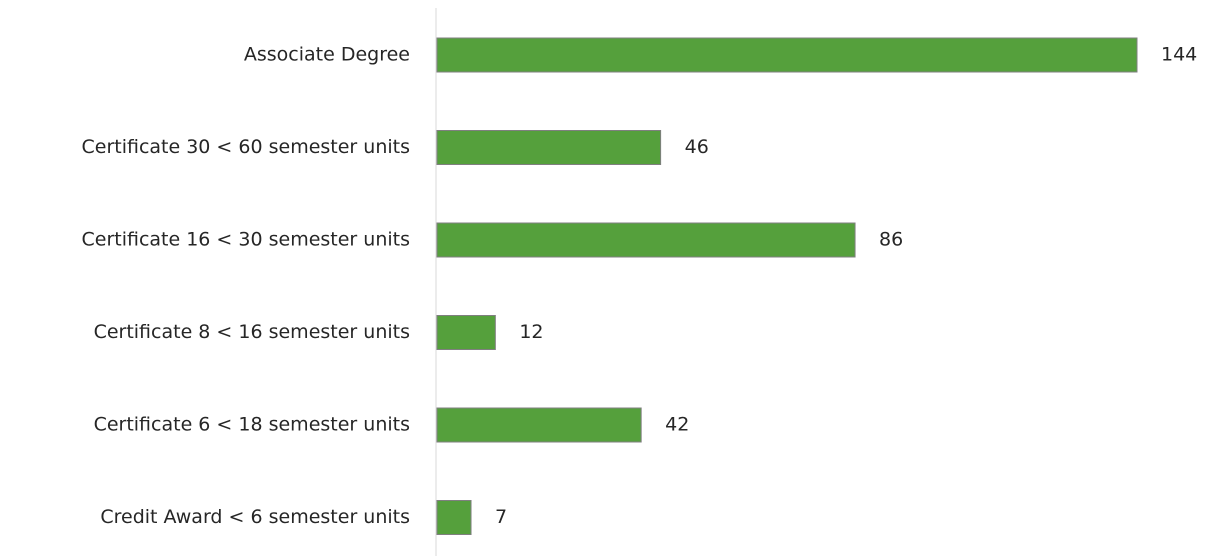  Describe the element at coordinates (501, 517) in the screenshot. I see `data-label: 7` at that location.